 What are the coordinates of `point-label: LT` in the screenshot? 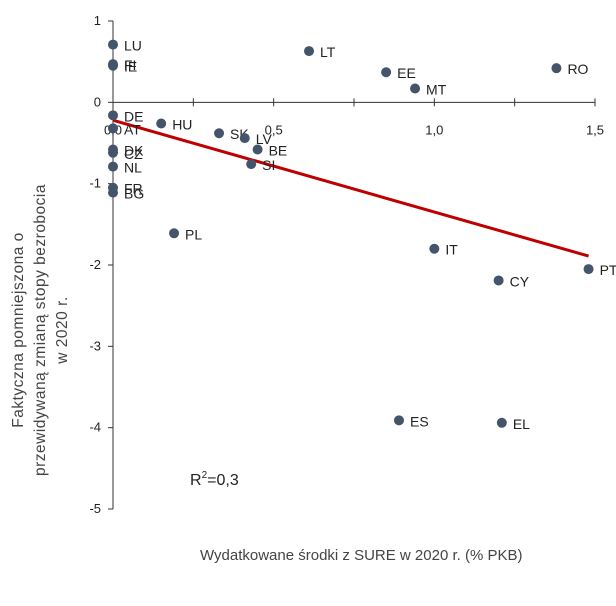 It's located at (328, 52).